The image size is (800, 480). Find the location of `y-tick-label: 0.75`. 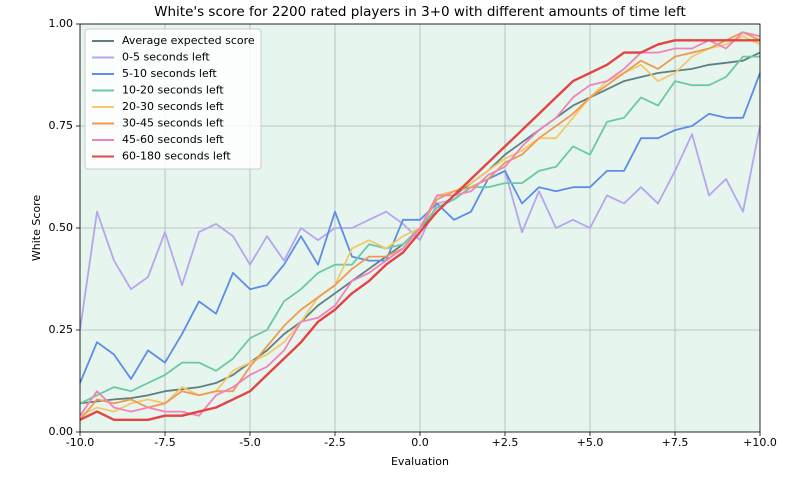

y-tick-label: 0.75 is located at coordinates (61, 125).